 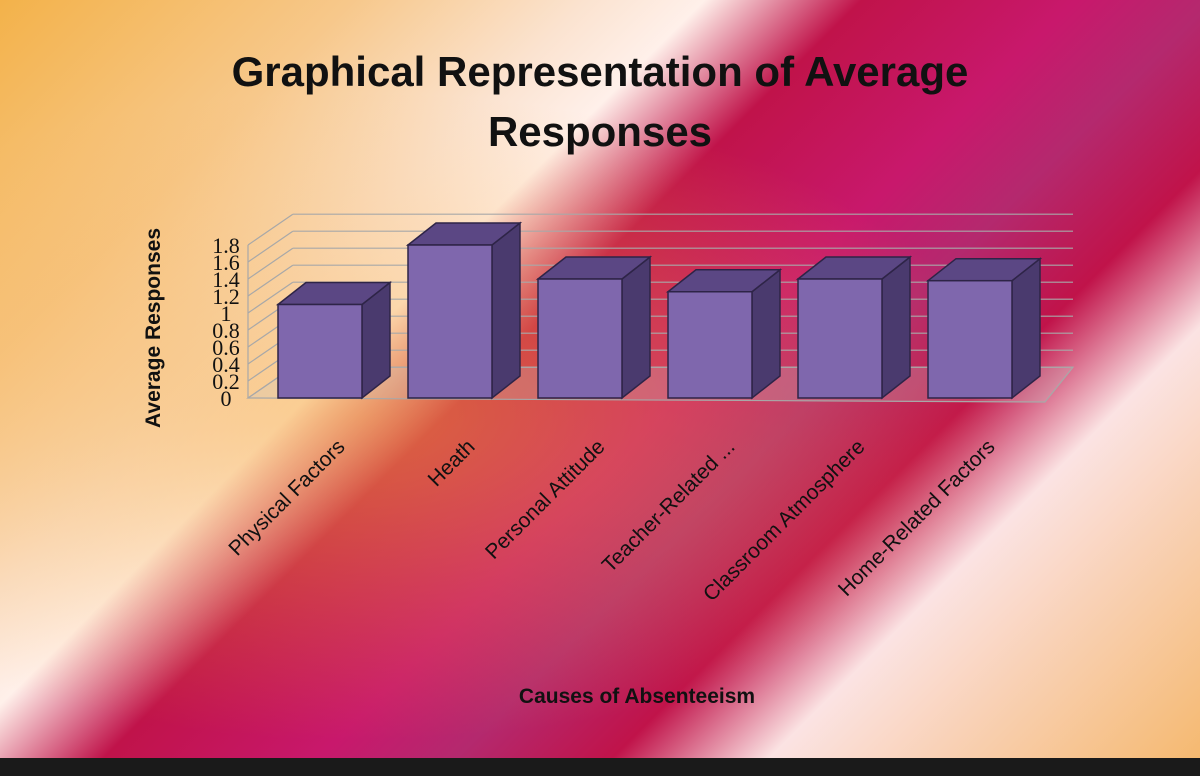 I want to click on chart-title-line-2: Responses, so click(x=600, y=131).